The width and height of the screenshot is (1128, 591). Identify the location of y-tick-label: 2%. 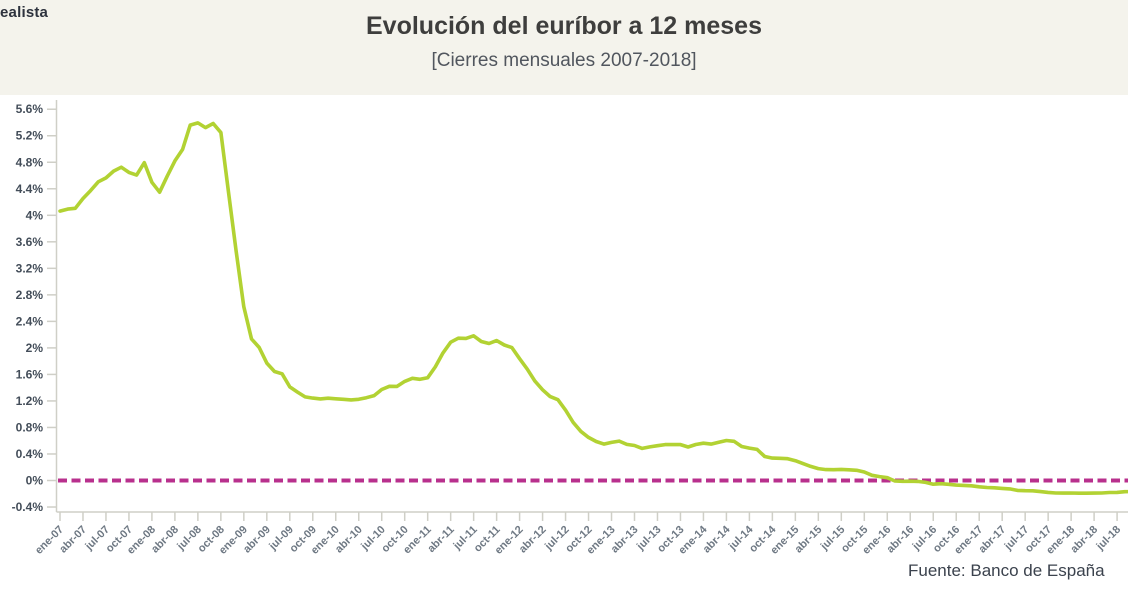
(35, 348).